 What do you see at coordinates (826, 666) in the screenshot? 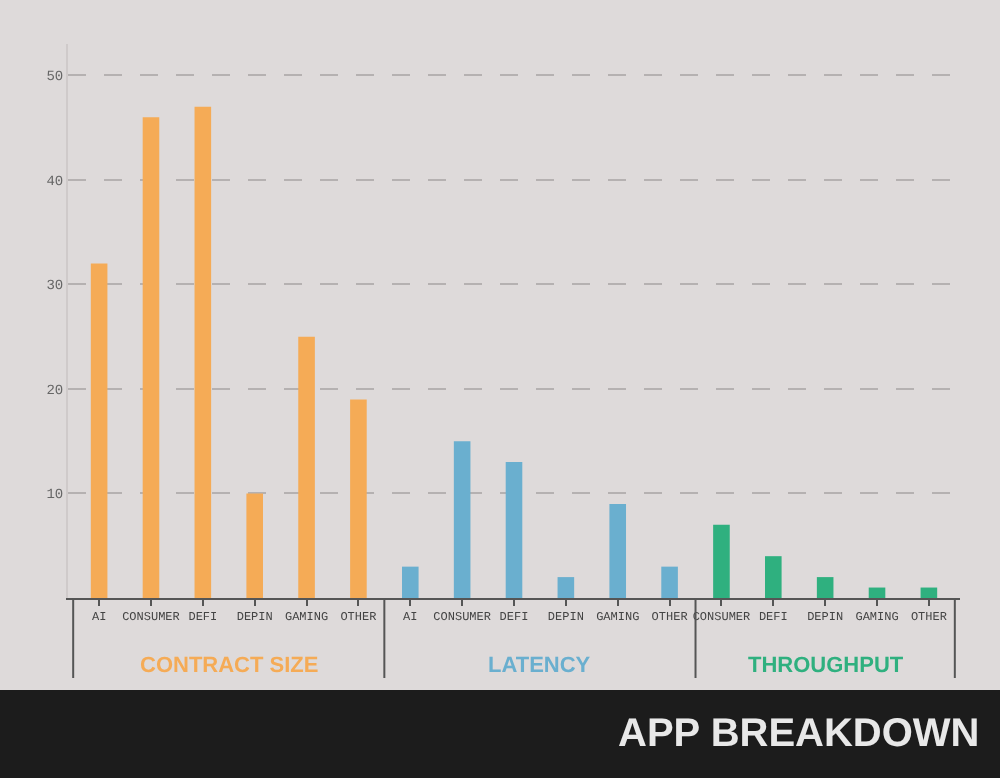
I see `text: THROUGHPUT` at bounding box center [826, 666].